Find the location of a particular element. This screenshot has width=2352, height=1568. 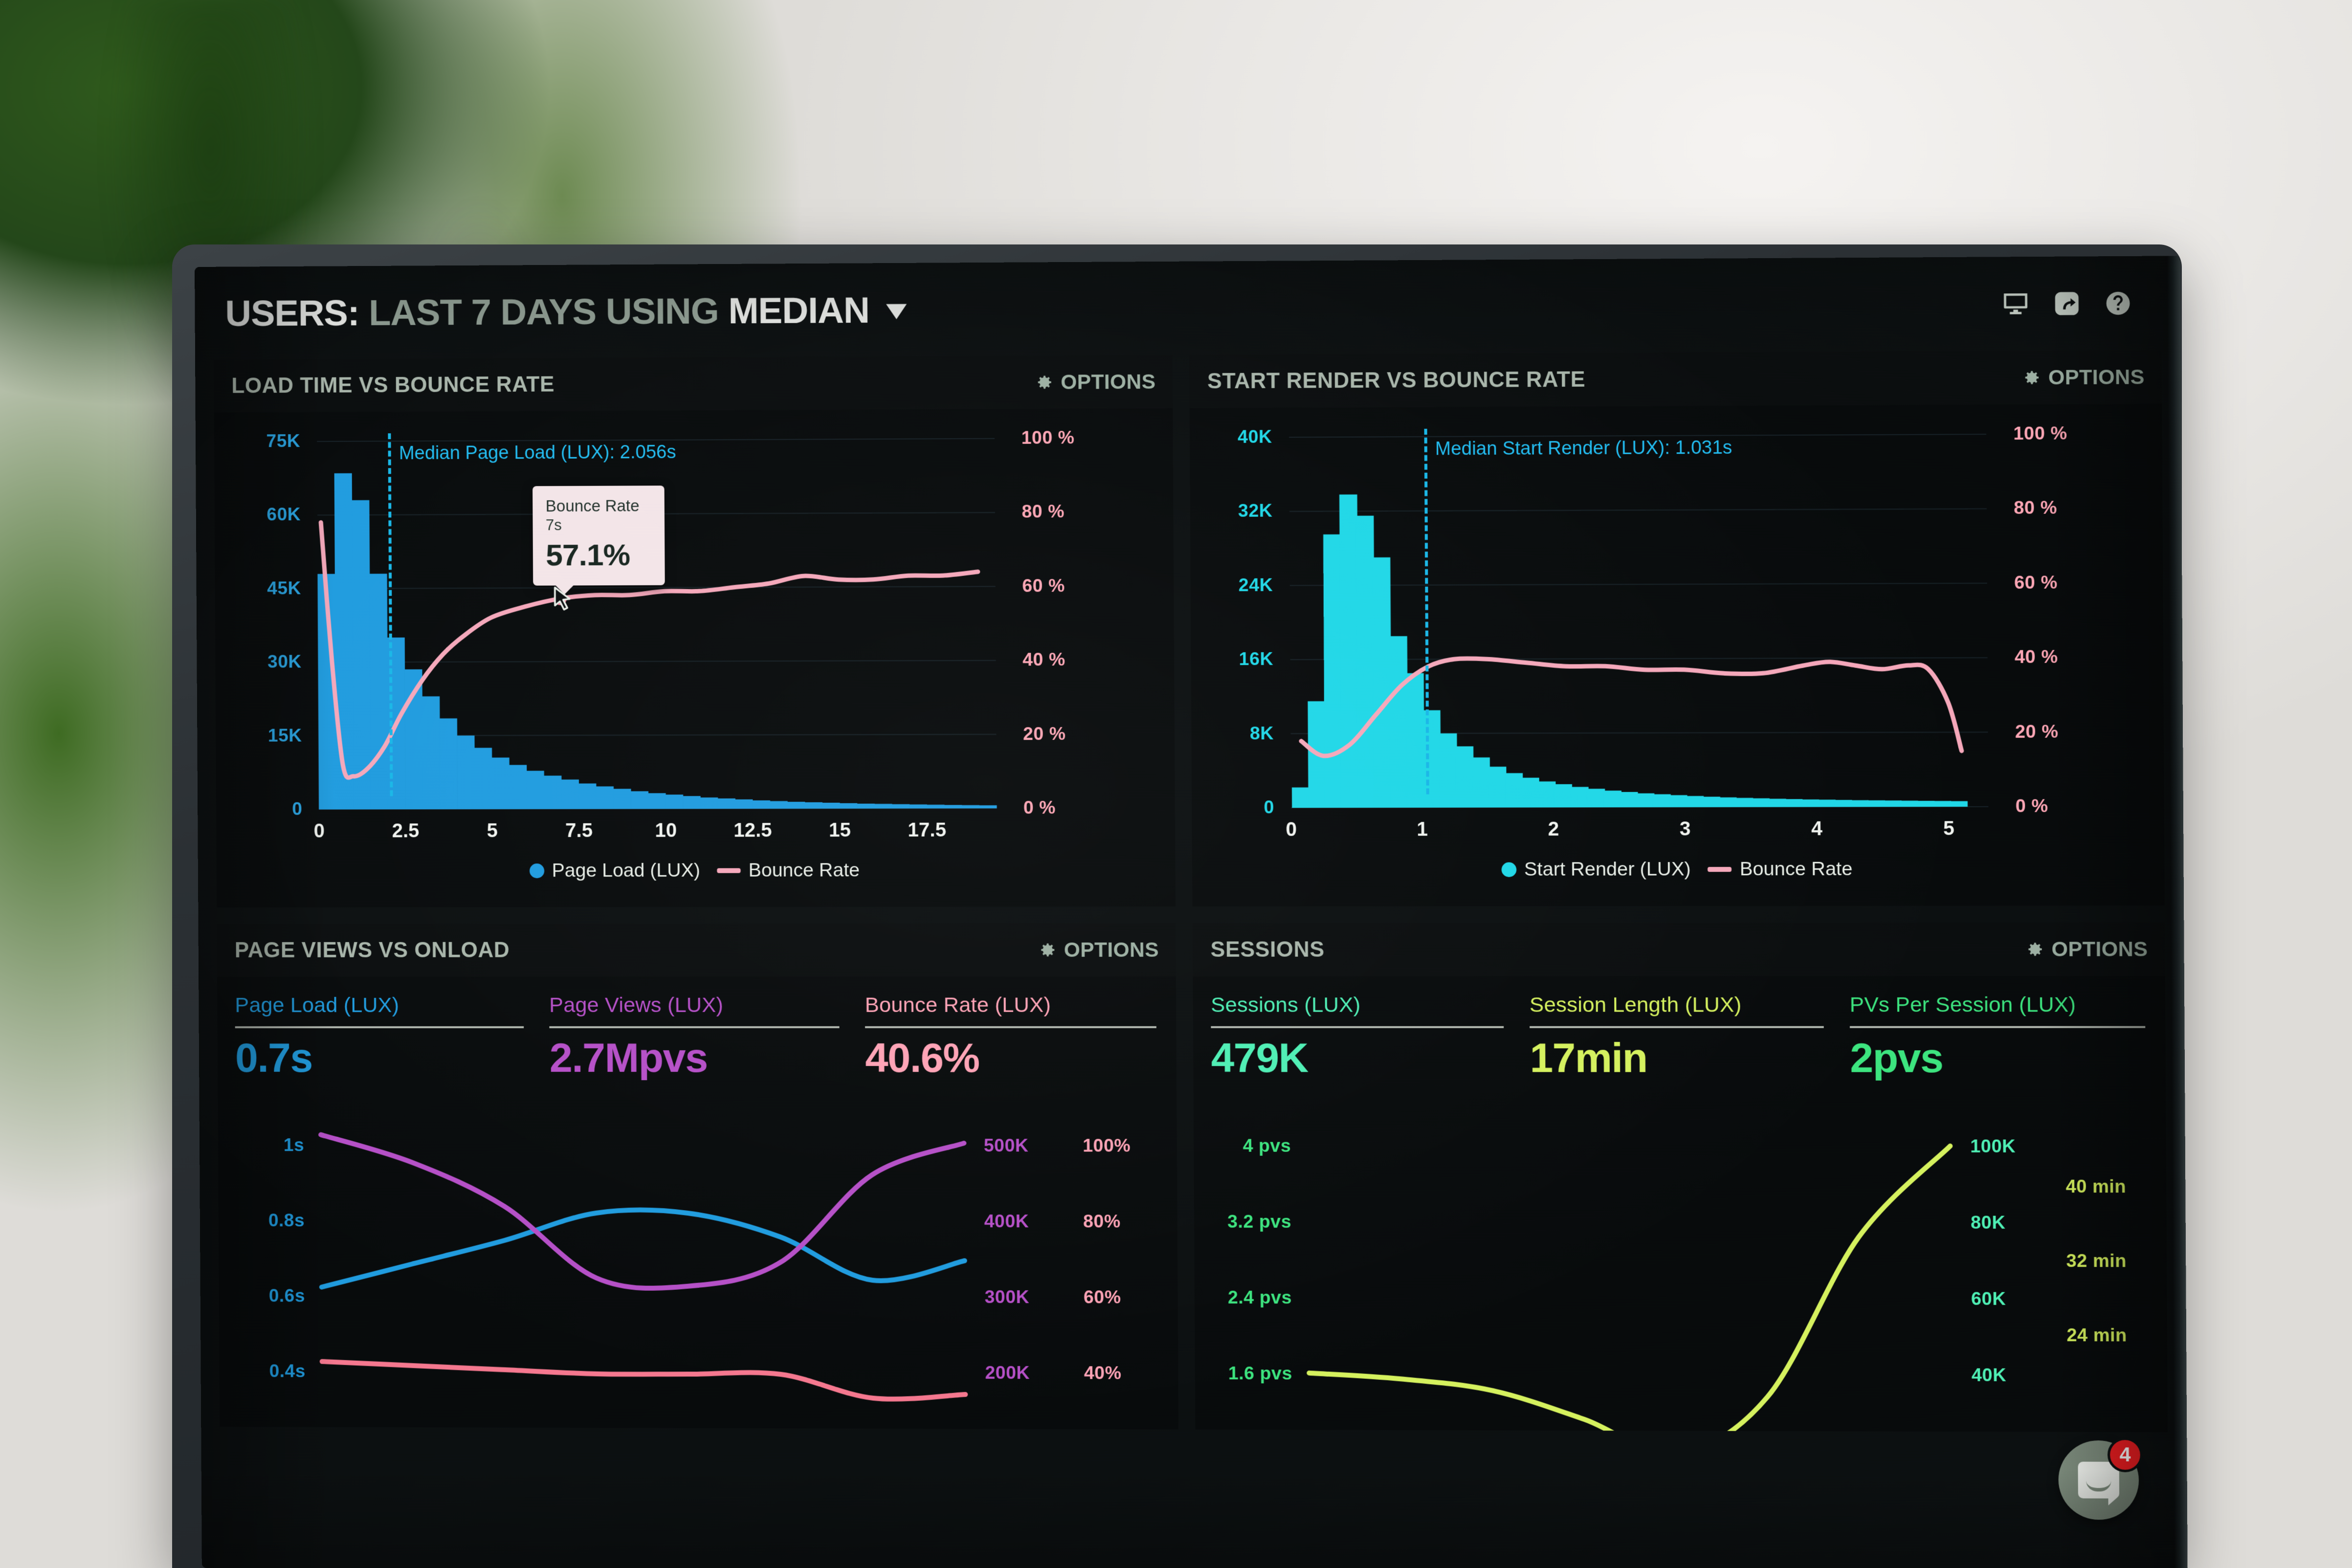

x-axis-tick: 10 is located at coordinates (666, 830).